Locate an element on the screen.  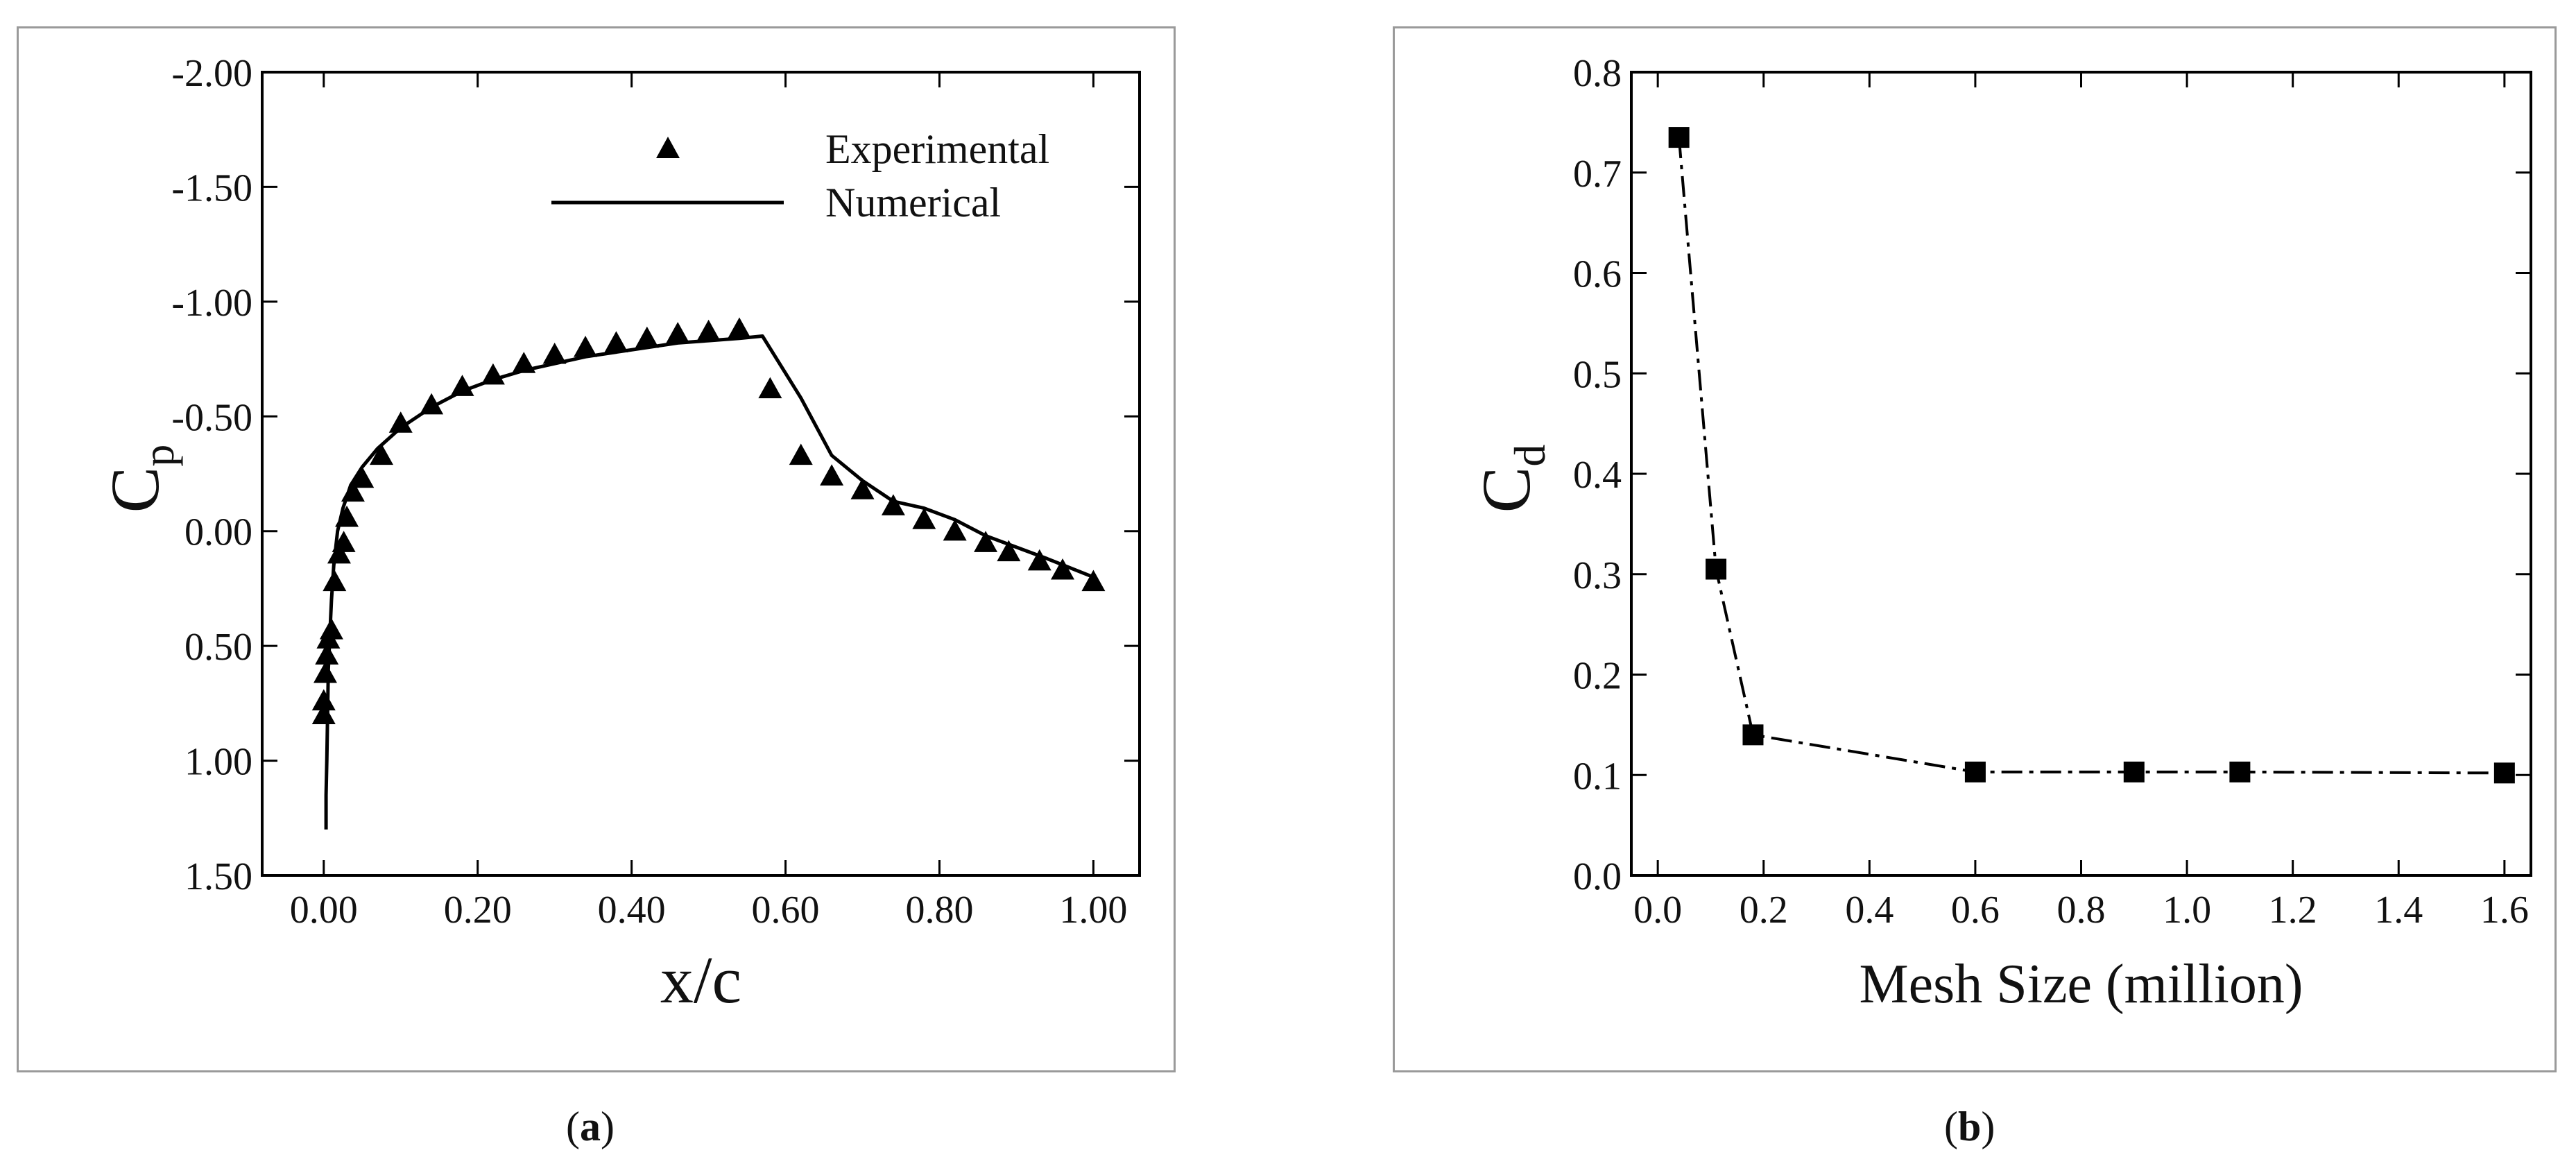
y-tick-label-b: 0.0 is located at coordinates (1597, 876).